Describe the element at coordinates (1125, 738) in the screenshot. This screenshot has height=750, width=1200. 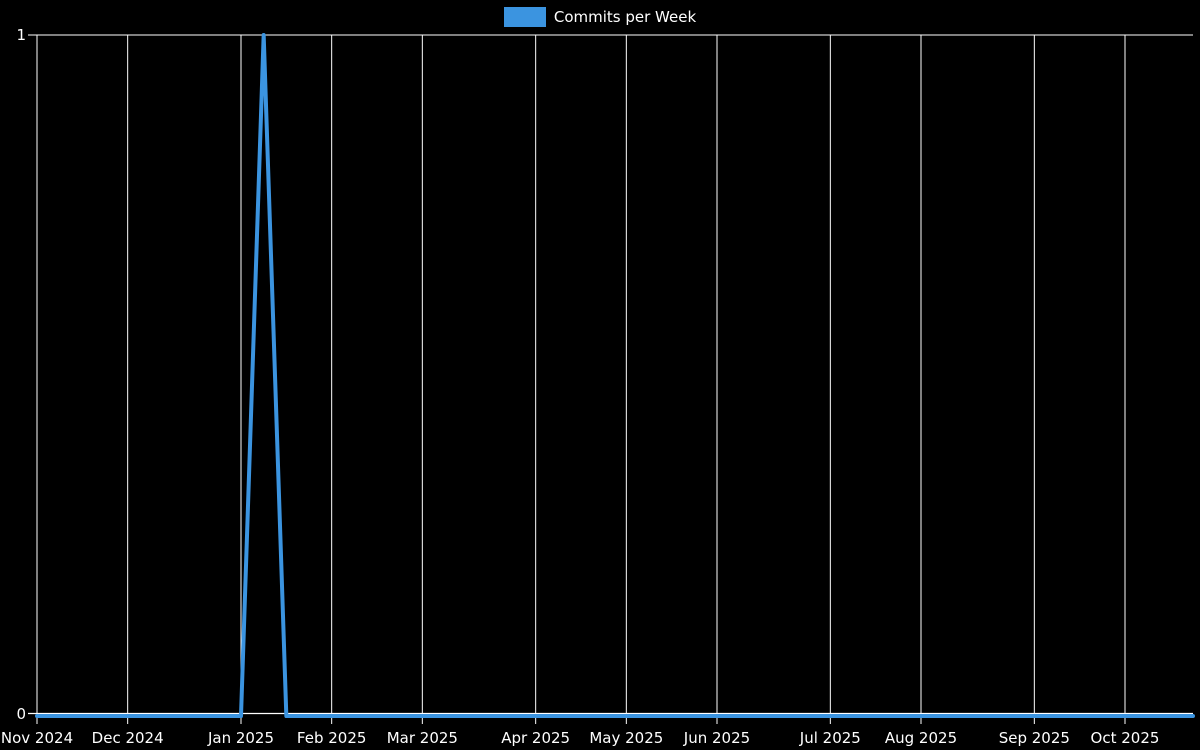
I see `x-tick-label: Oct 2025` at that location.